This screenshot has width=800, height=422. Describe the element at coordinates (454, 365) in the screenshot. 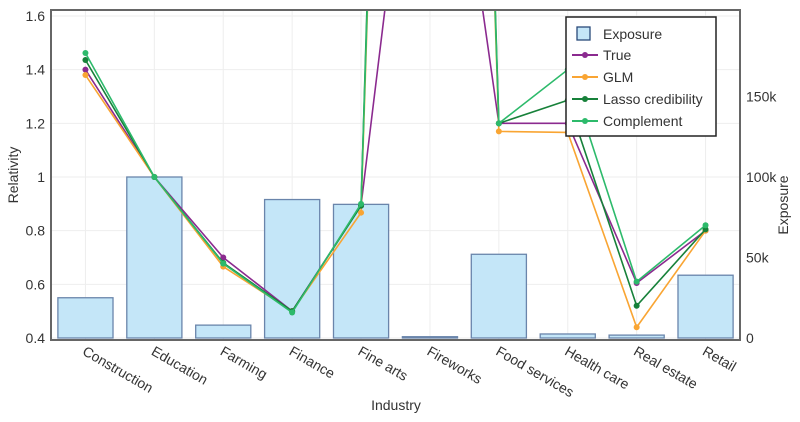

I see `x-tick-label: Fireworks` at that location.